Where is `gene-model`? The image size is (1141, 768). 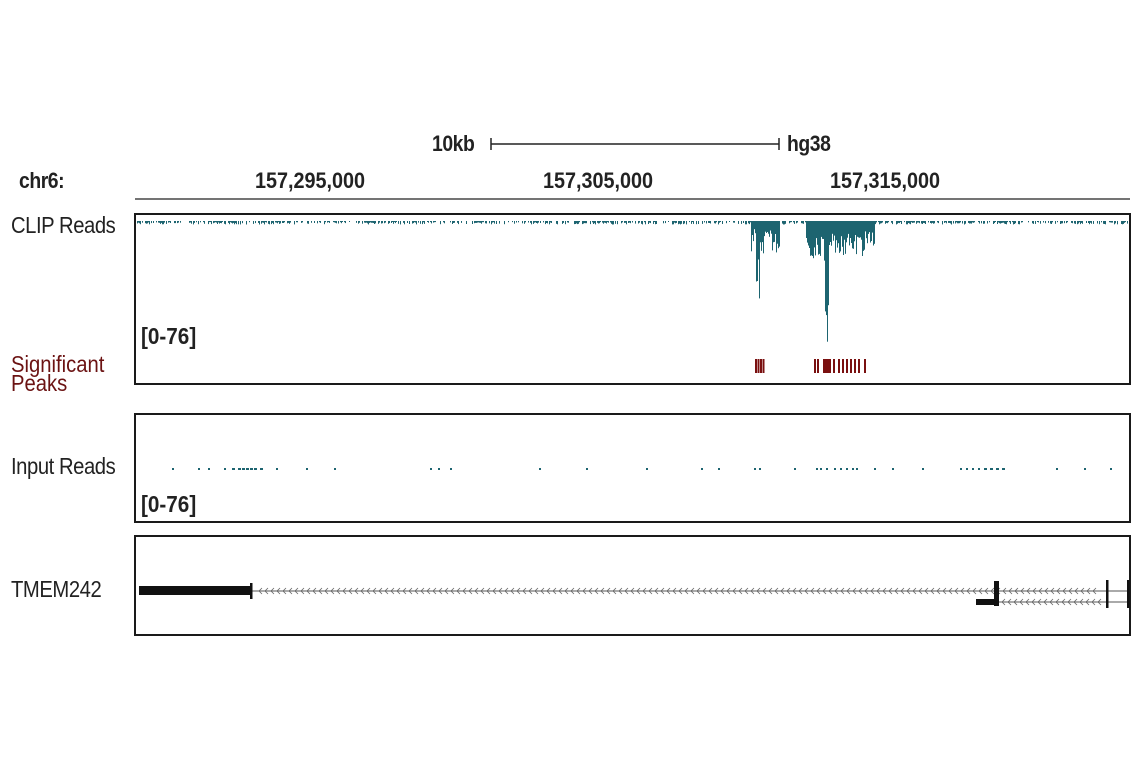
gene-model is located at coordinates (634, 594).